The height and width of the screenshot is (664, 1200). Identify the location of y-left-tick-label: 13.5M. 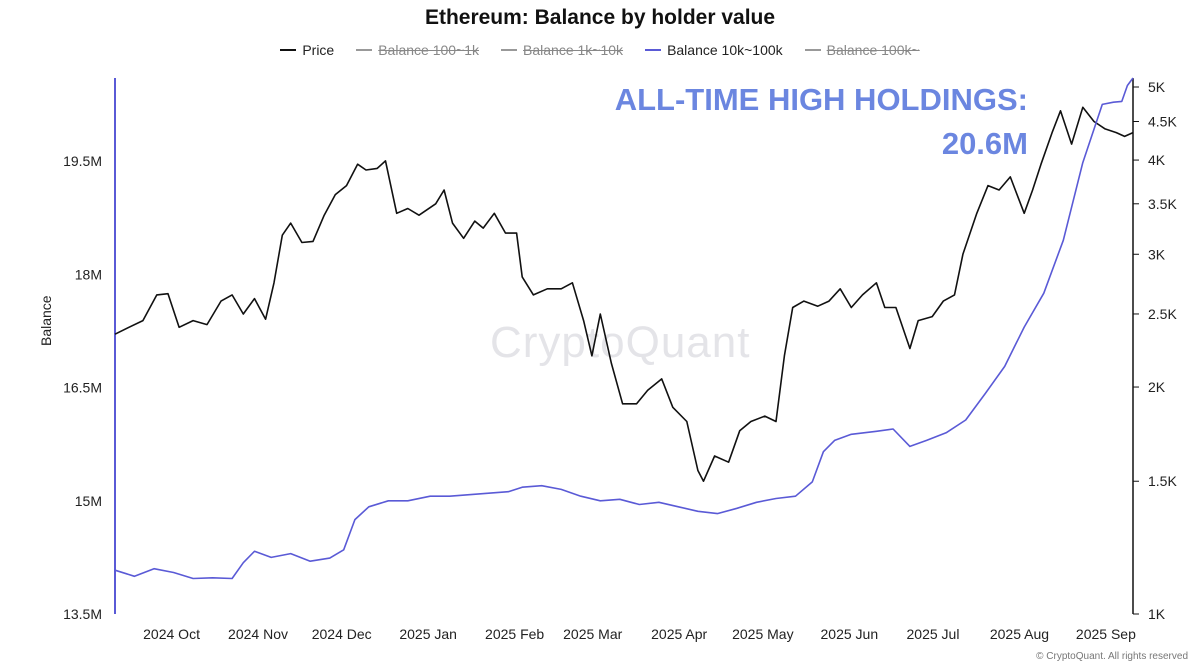
(82, 614).